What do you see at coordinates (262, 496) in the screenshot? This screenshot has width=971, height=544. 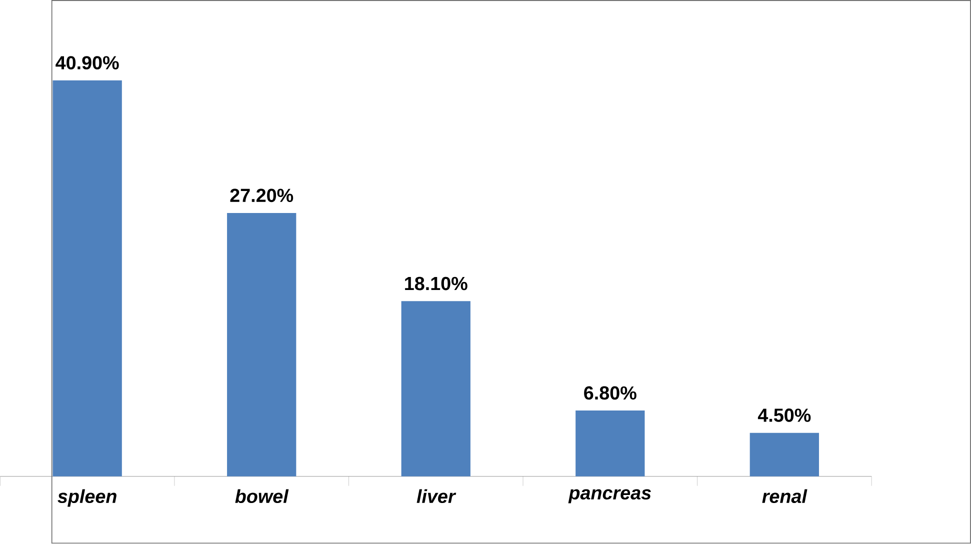 I see `x-tick-label: bowel` at bounding box center [262, 496].